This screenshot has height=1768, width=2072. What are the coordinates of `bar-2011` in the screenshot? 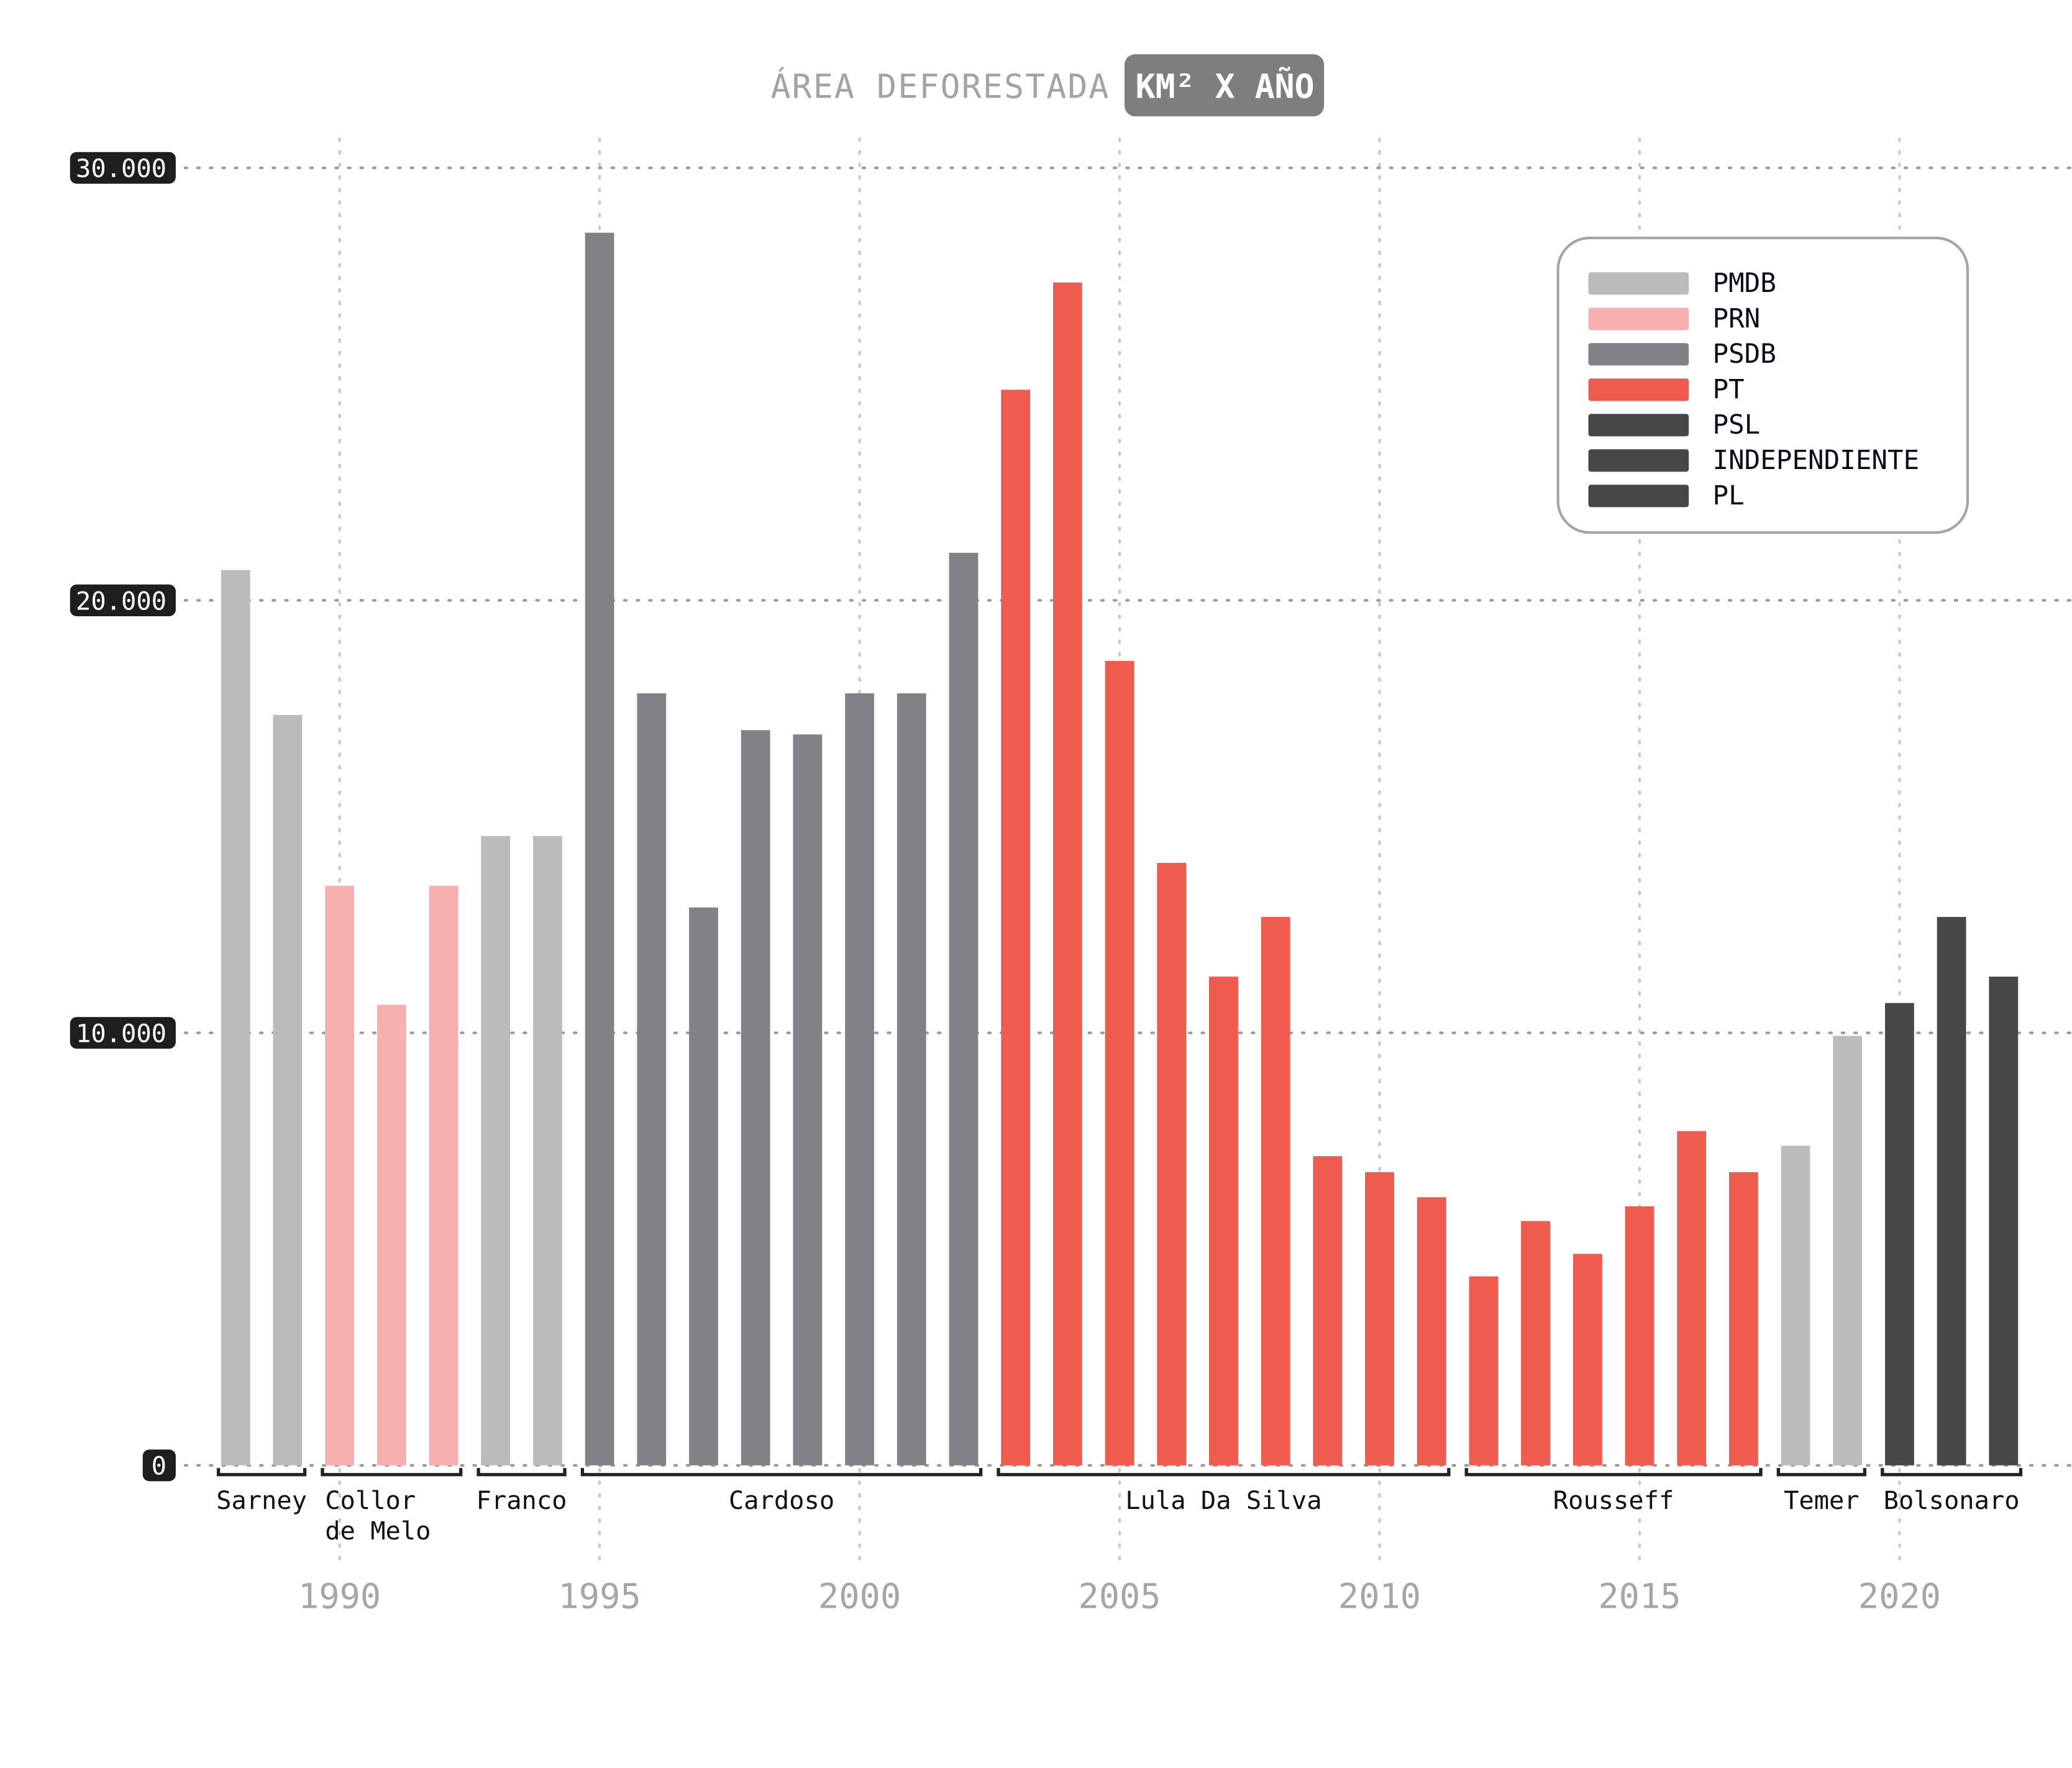 It's located at (1432, 1331).